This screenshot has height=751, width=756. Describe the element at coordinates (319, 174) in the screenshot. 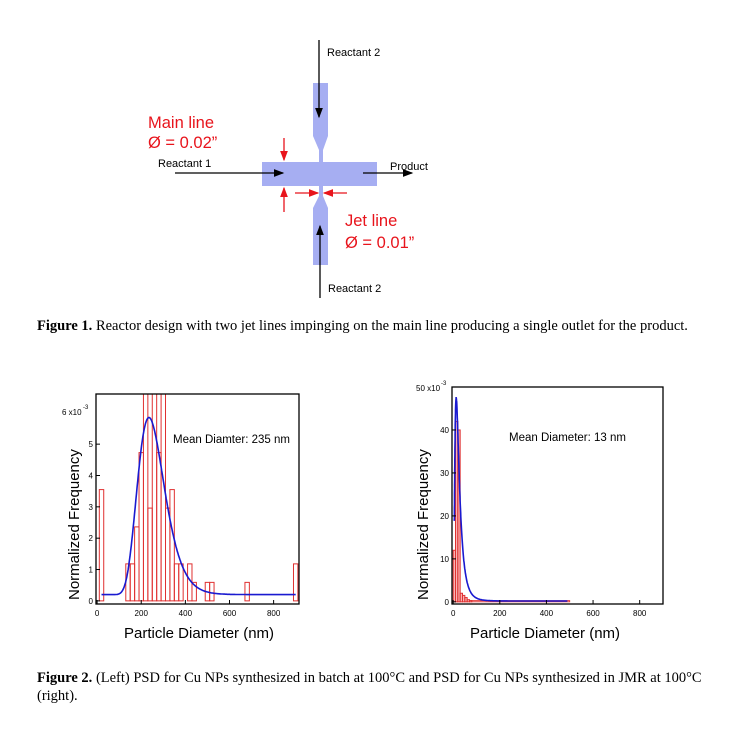

I see `reactor-channels` at that location.